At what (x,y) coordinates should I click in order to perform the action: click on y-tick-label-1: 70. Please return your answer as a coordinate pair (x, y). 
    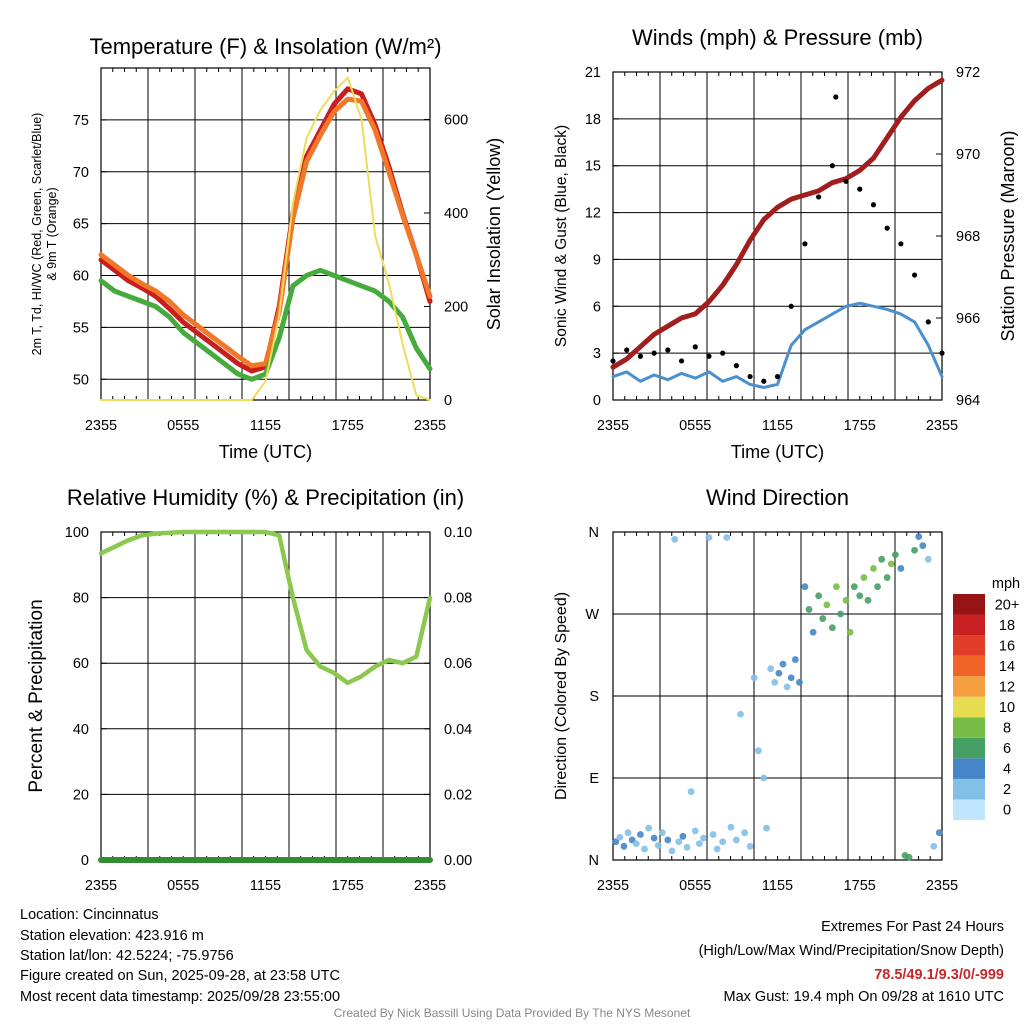
    Looking at the image, I should click on (81, 173).